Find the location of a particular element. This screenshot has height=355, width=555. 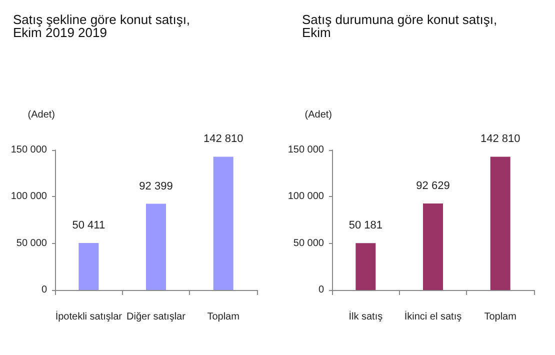

data-label: 92 629 is located at coordinates (433, 186).